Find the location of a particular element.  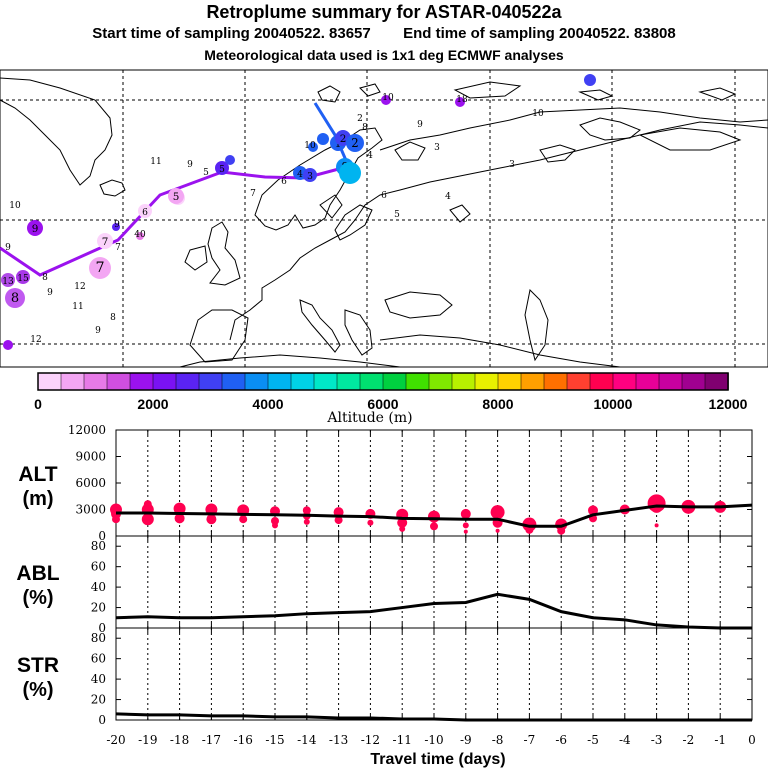

plume-cluster: 7 is located at coordinates (100, 268).